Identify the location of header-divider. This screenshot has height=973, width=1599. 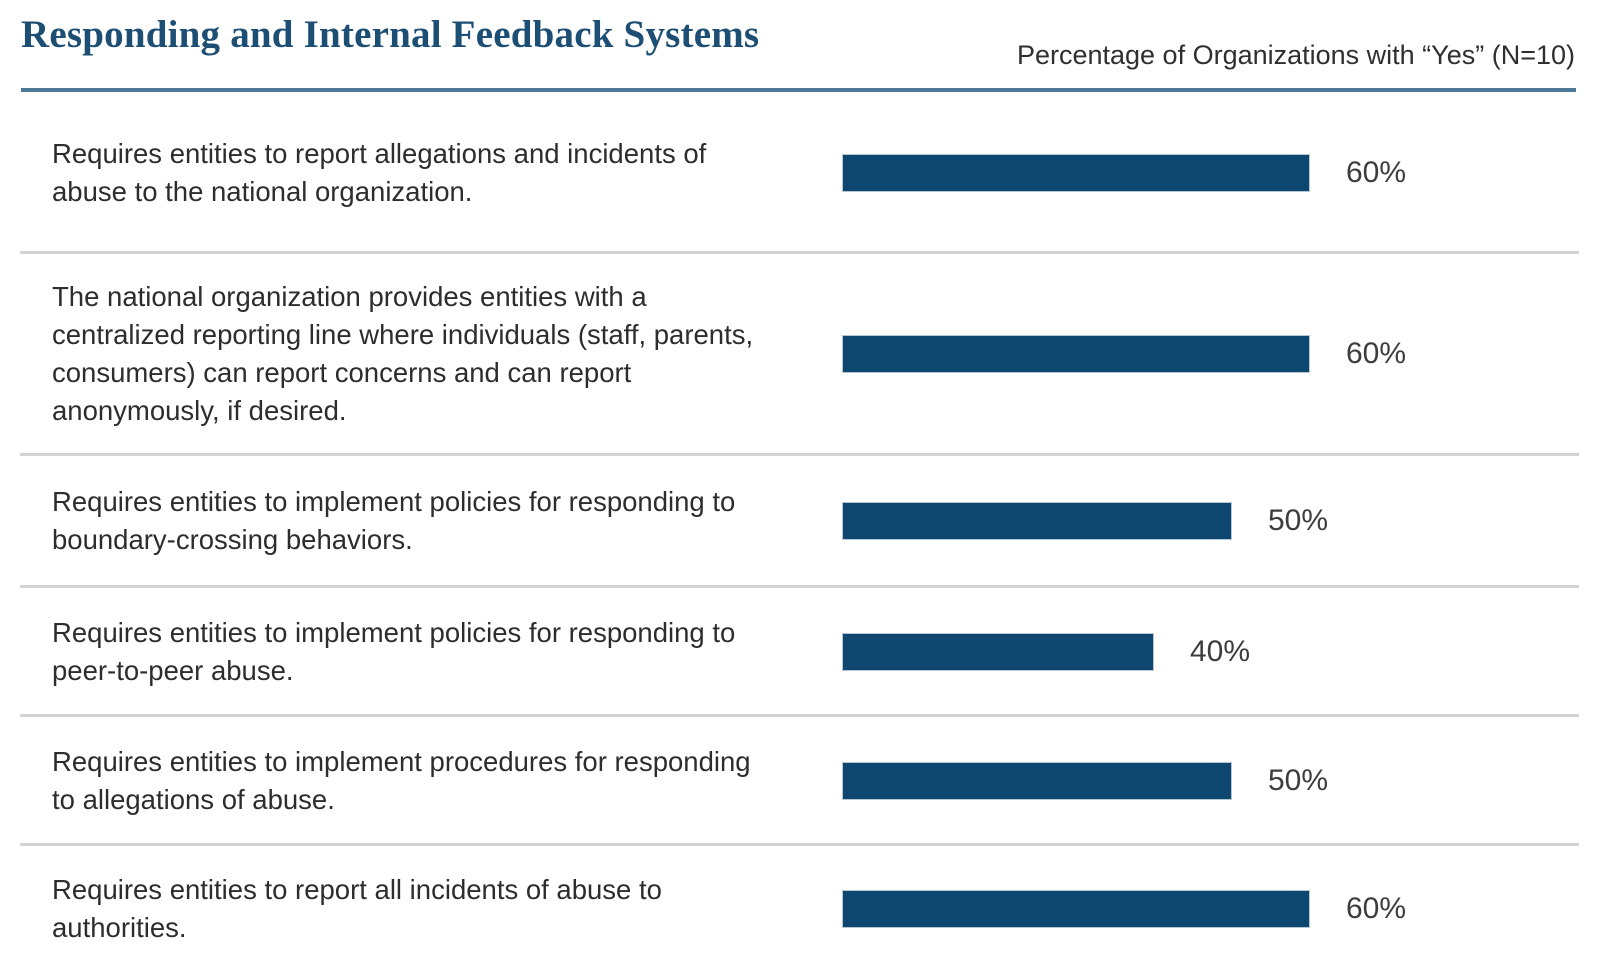
(798, 90).